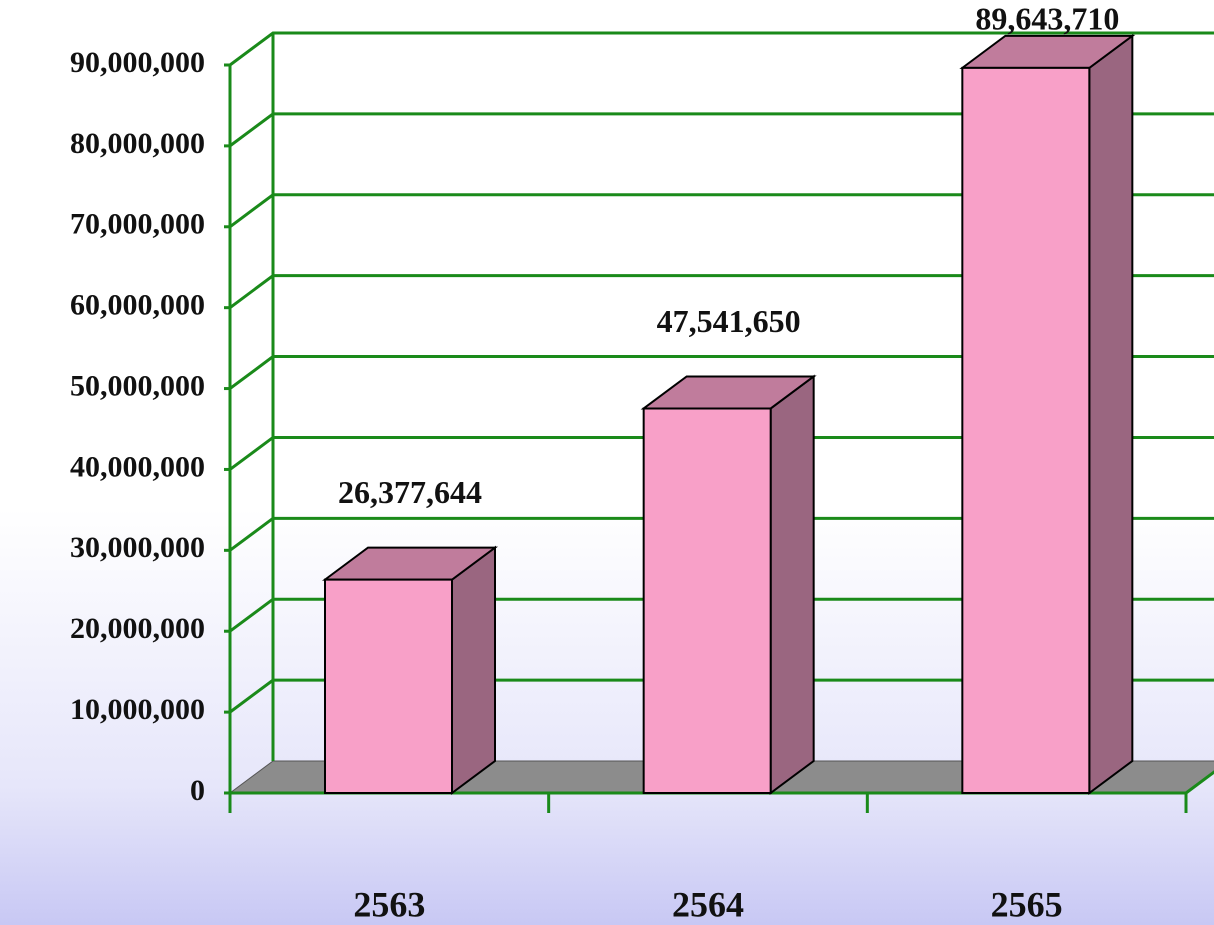 Image resolution: width=1214 pixels, height=925 pixels. What do you see at coordinates (137, 305) in the screenshot?
I see `y-tick-label: 60,000,000` at bounding box center [137, 305].